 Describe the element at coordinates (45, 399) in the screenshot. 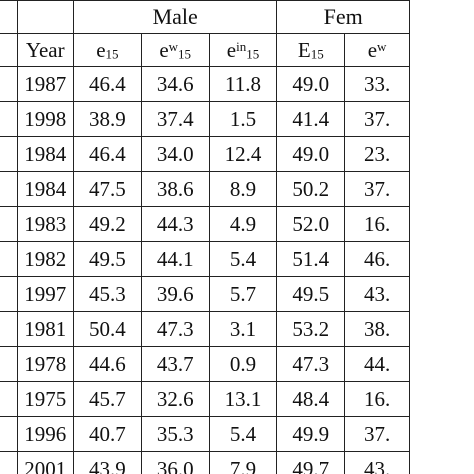

I see `year-cell: 1975` at that location.